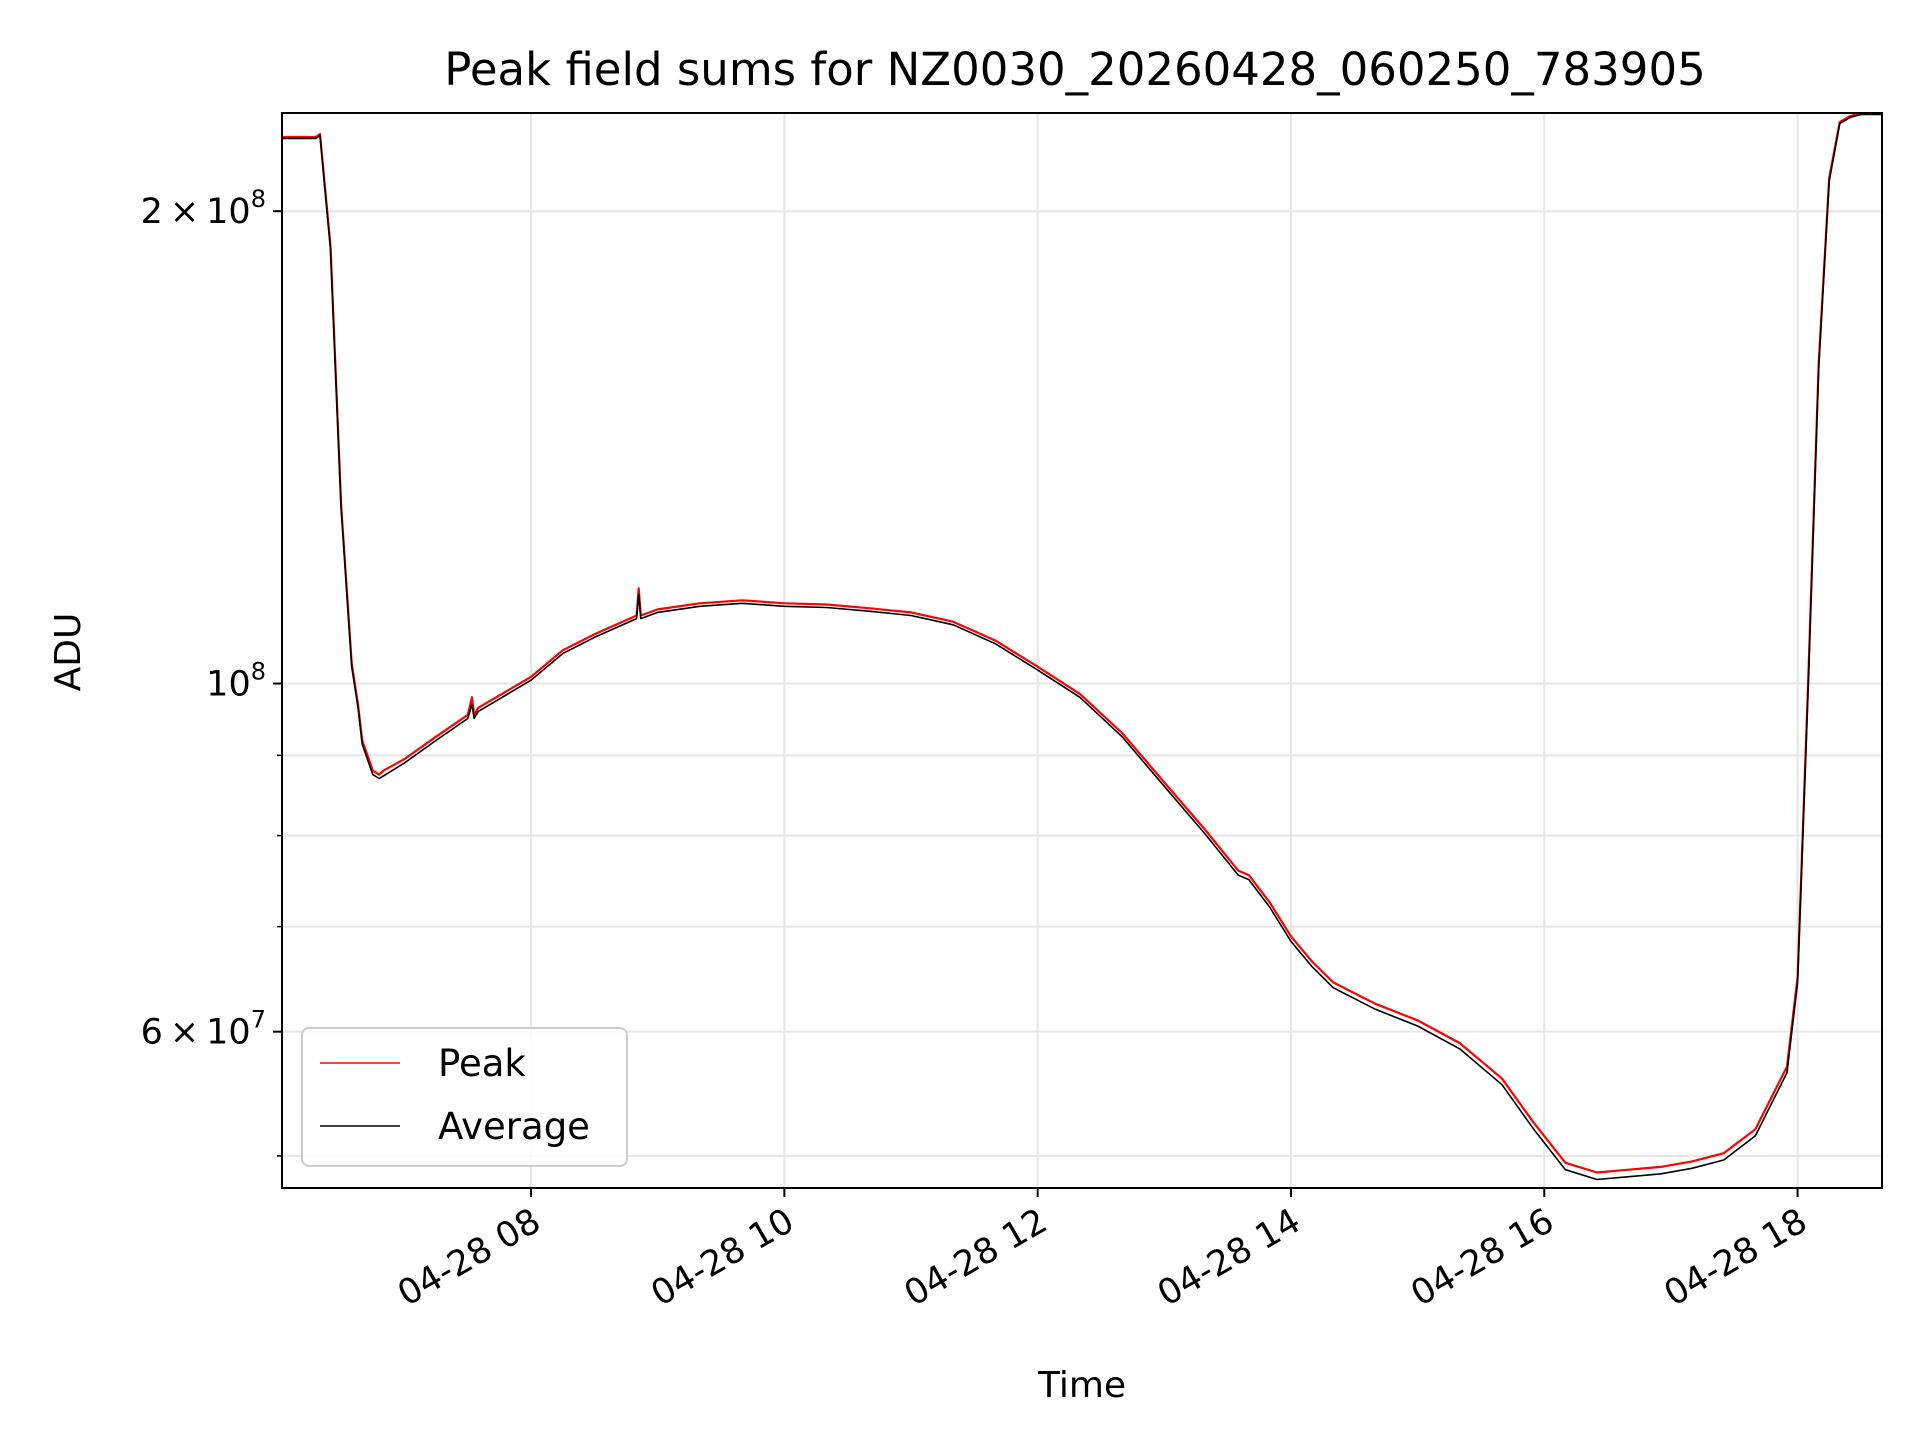  I want to click on y-axis-ticks: 2 × 108 108 6 × 107, so click(211, 671).